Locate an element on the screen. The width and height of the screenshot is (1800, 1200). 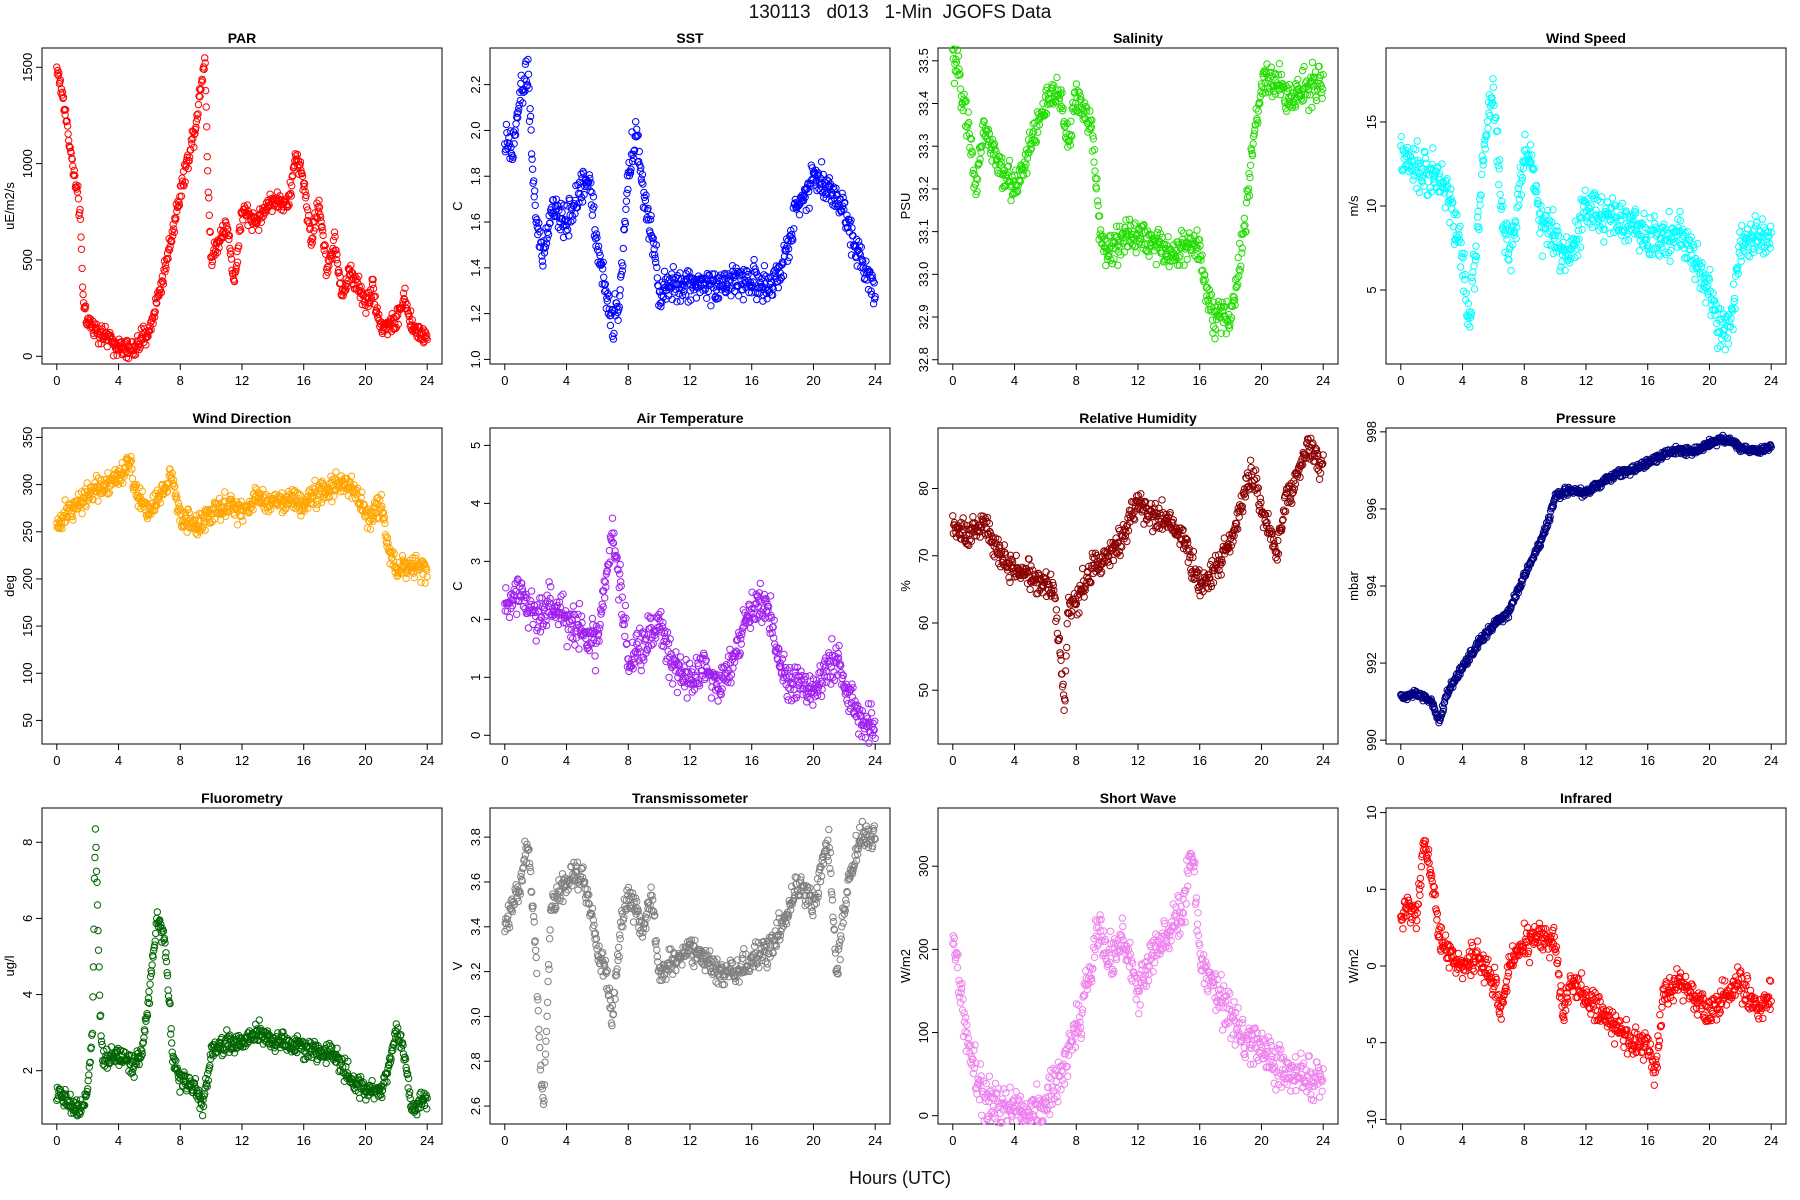
y-tick-label: 2.0 is located at coordinates (475, 130).